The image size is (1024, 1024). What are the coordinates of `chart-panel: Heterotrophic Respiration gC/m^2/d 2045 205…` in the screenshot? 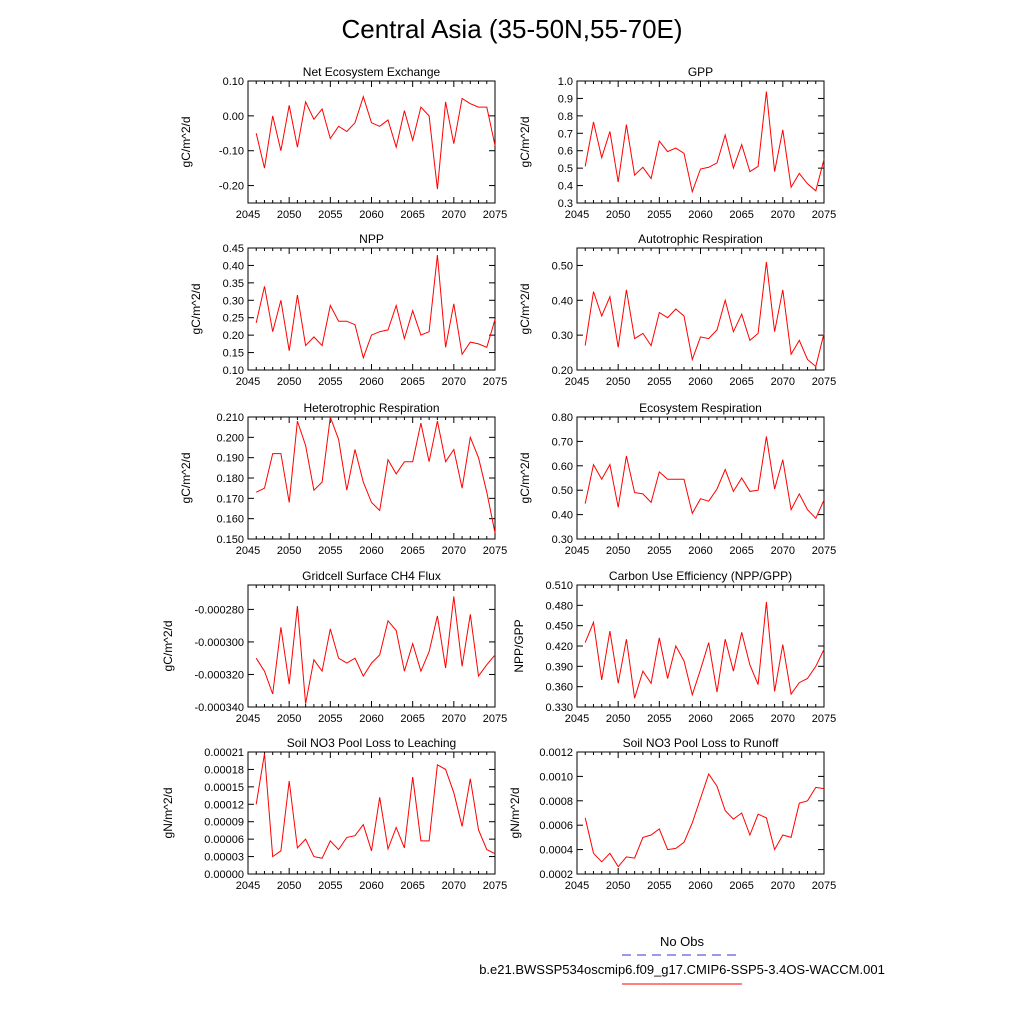 It's located at (343, 479).